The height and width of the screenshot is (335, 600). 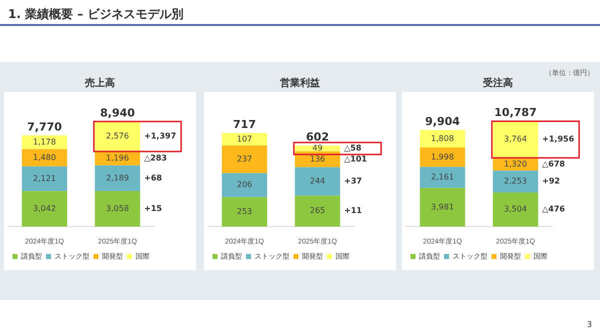 What do you see at coordinates (356, 159) in the screenshot?
I see `annotation: △101` at bounding box center [356, 159].